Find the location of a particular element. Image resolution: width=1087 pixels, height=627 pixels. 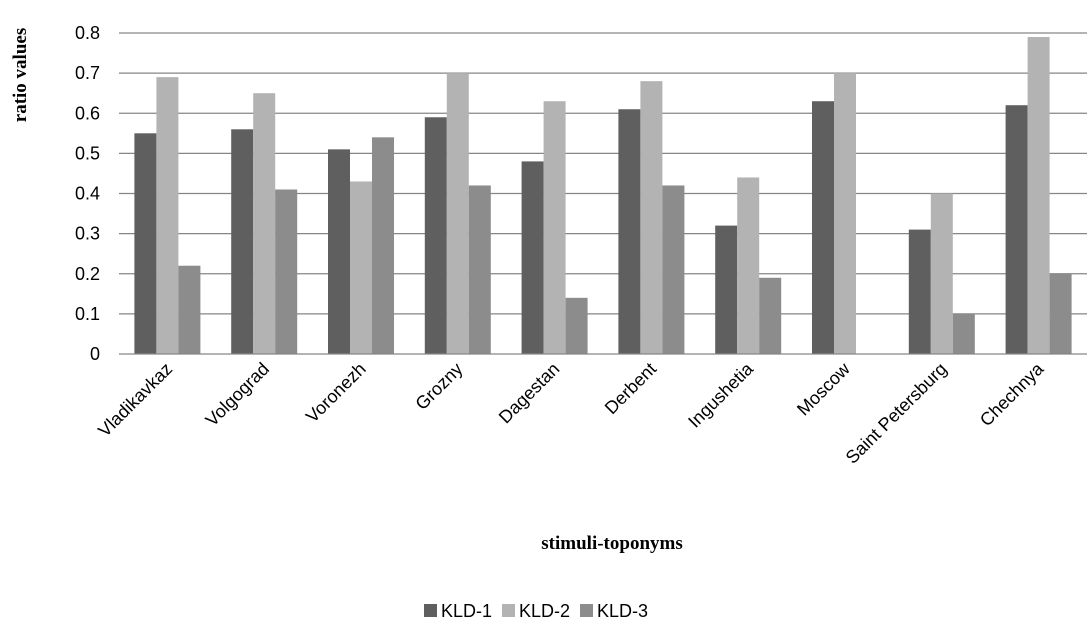

bar-kld-2-volgograd is located at coordinates (264, 223).